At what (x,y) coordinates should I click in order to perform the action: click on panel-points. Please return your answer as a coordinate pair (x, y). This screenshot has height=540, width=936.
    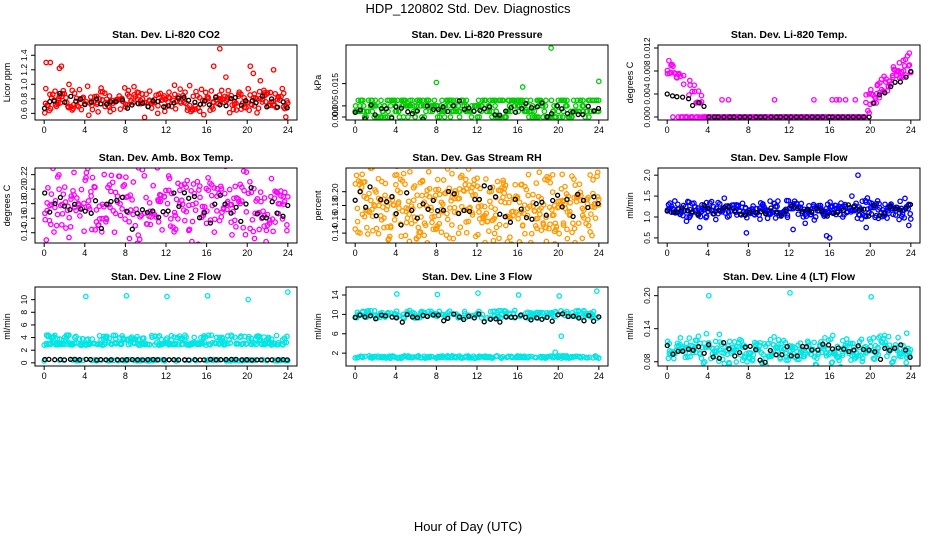
    Looking at the image, I should click on (789, 85).